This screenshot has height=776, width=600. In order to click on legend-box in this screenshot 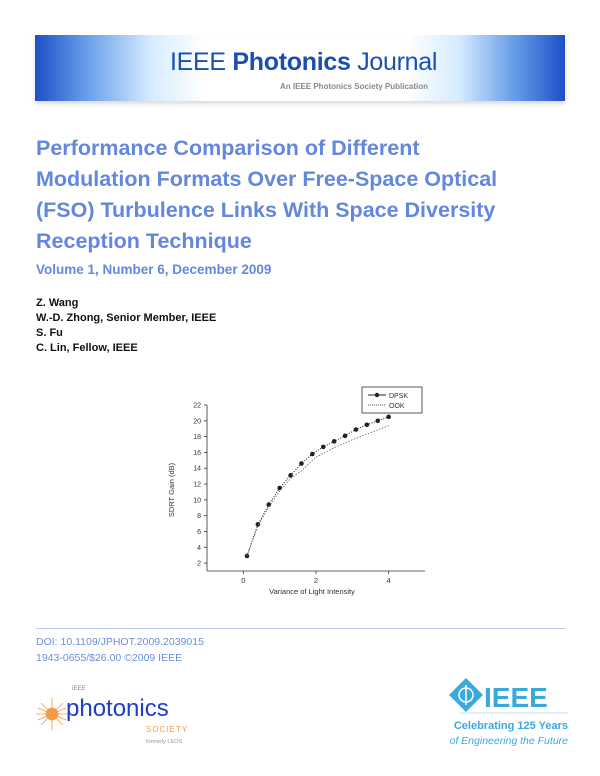, I will do `click(392, 400)`.